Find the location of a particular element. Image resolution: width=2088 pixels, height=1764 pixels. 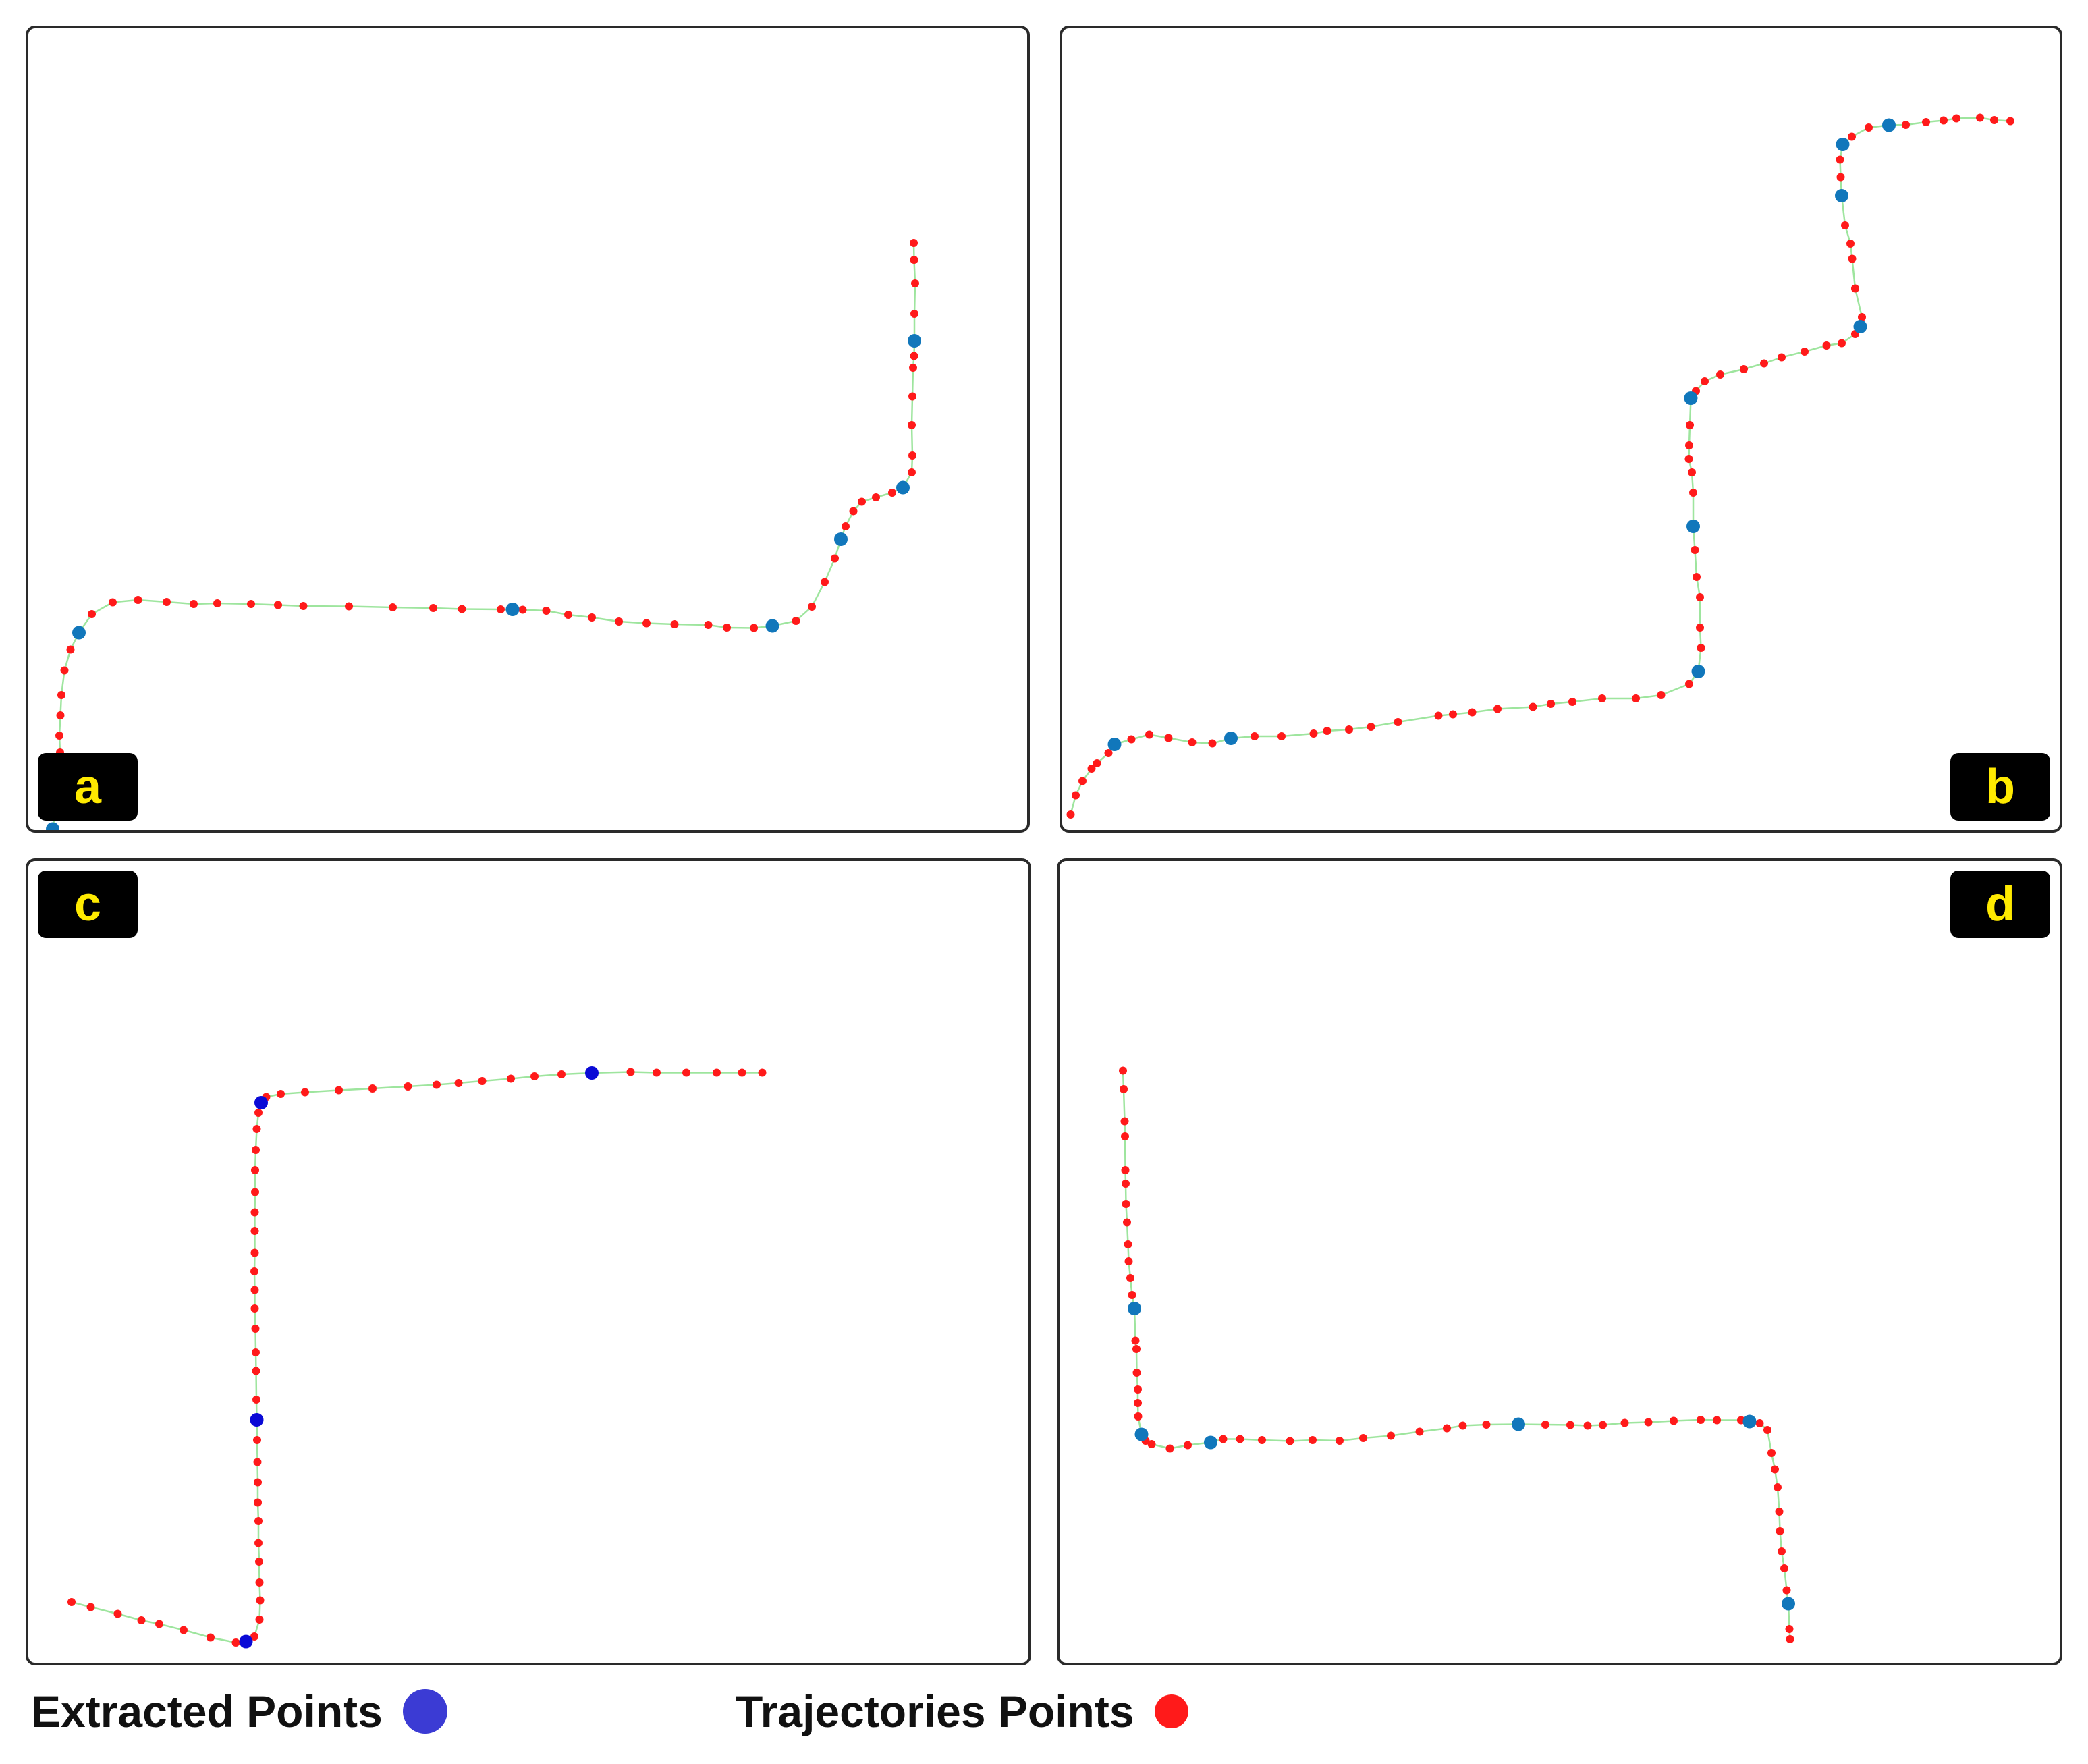

trajectory-plot-c is located at coordinates (417, 1357).